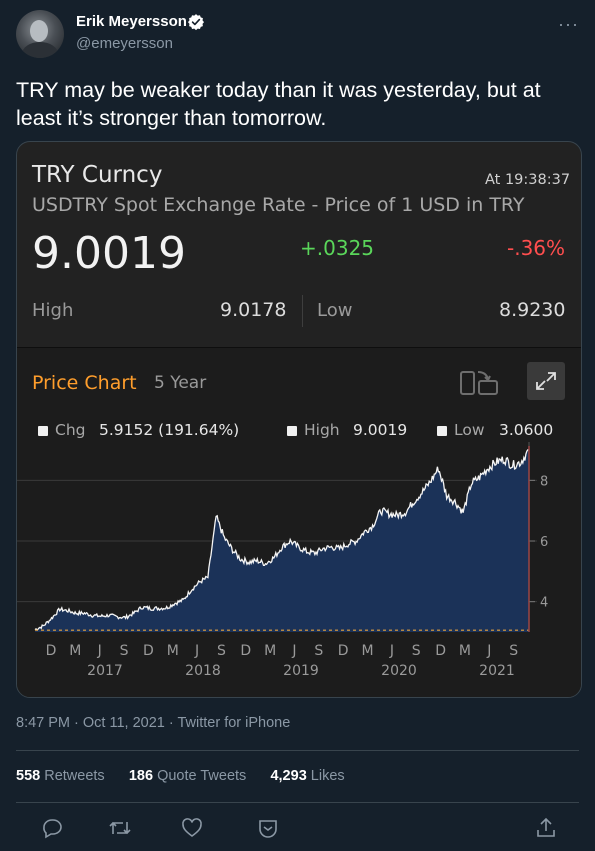 The width and height of the screenshot is (595, 851). What do you see at coordinates (544, 603) in the screenshot?
I see `y-tick-label: 4` at bounding box center [544, 603].